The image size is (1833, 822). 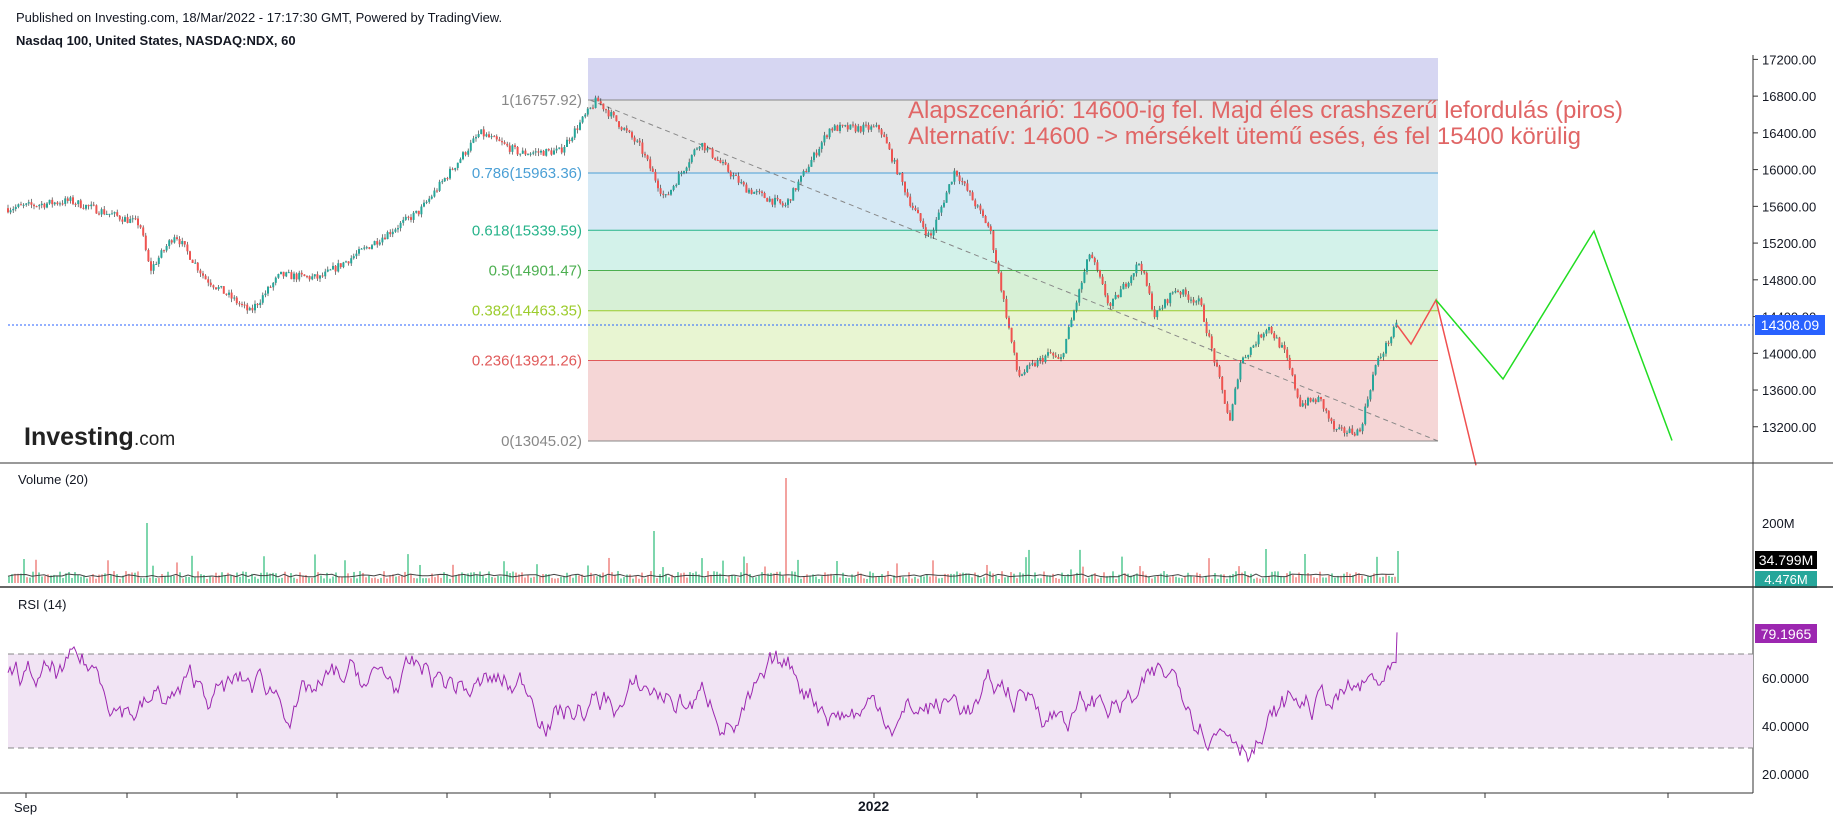 I want to click on fib-label-0: 0(13045.02), so click(x=541, y=441).